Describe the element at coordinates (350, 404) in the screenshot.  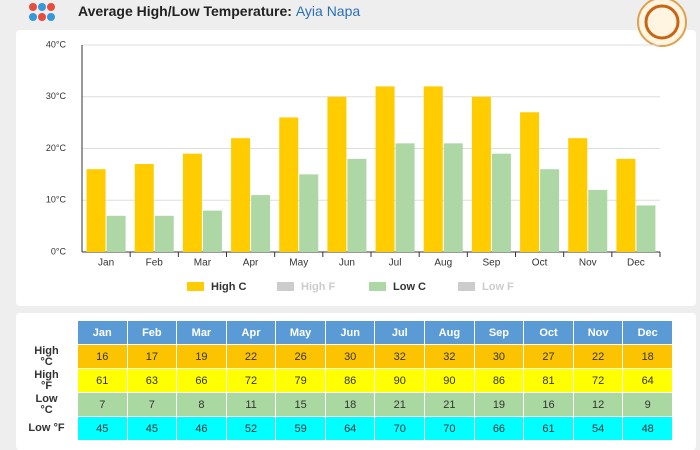
I see `table-cell: 18` at that location.